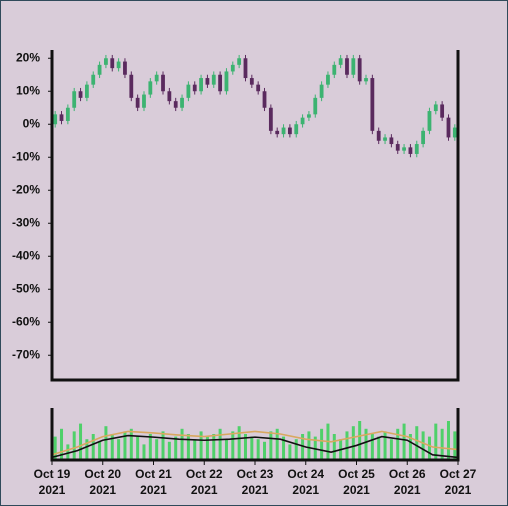 This screenshot has height=506, width=508. Describe the element at coordinates (102, 482) in the screenshot. I see `x-tick-label: Oct 20 2021` at that location.